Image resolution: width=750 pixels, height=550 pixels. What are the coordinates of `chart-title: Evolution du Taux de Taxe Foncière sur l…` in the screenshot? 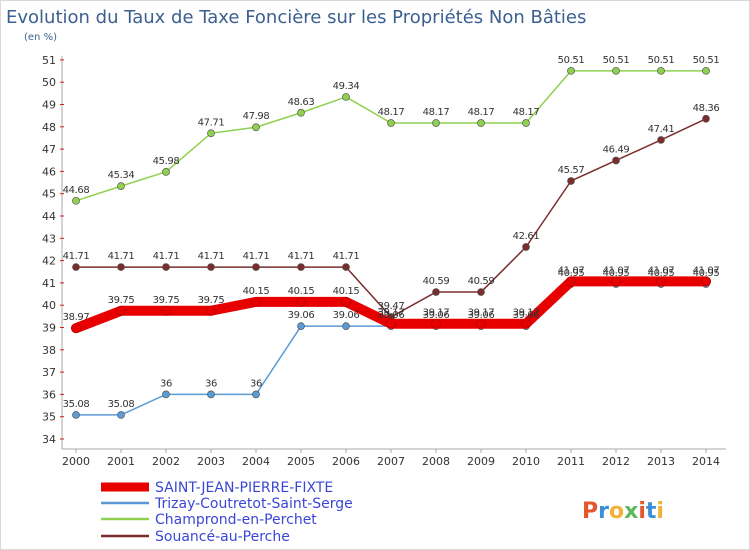 It's located at (296, 17).